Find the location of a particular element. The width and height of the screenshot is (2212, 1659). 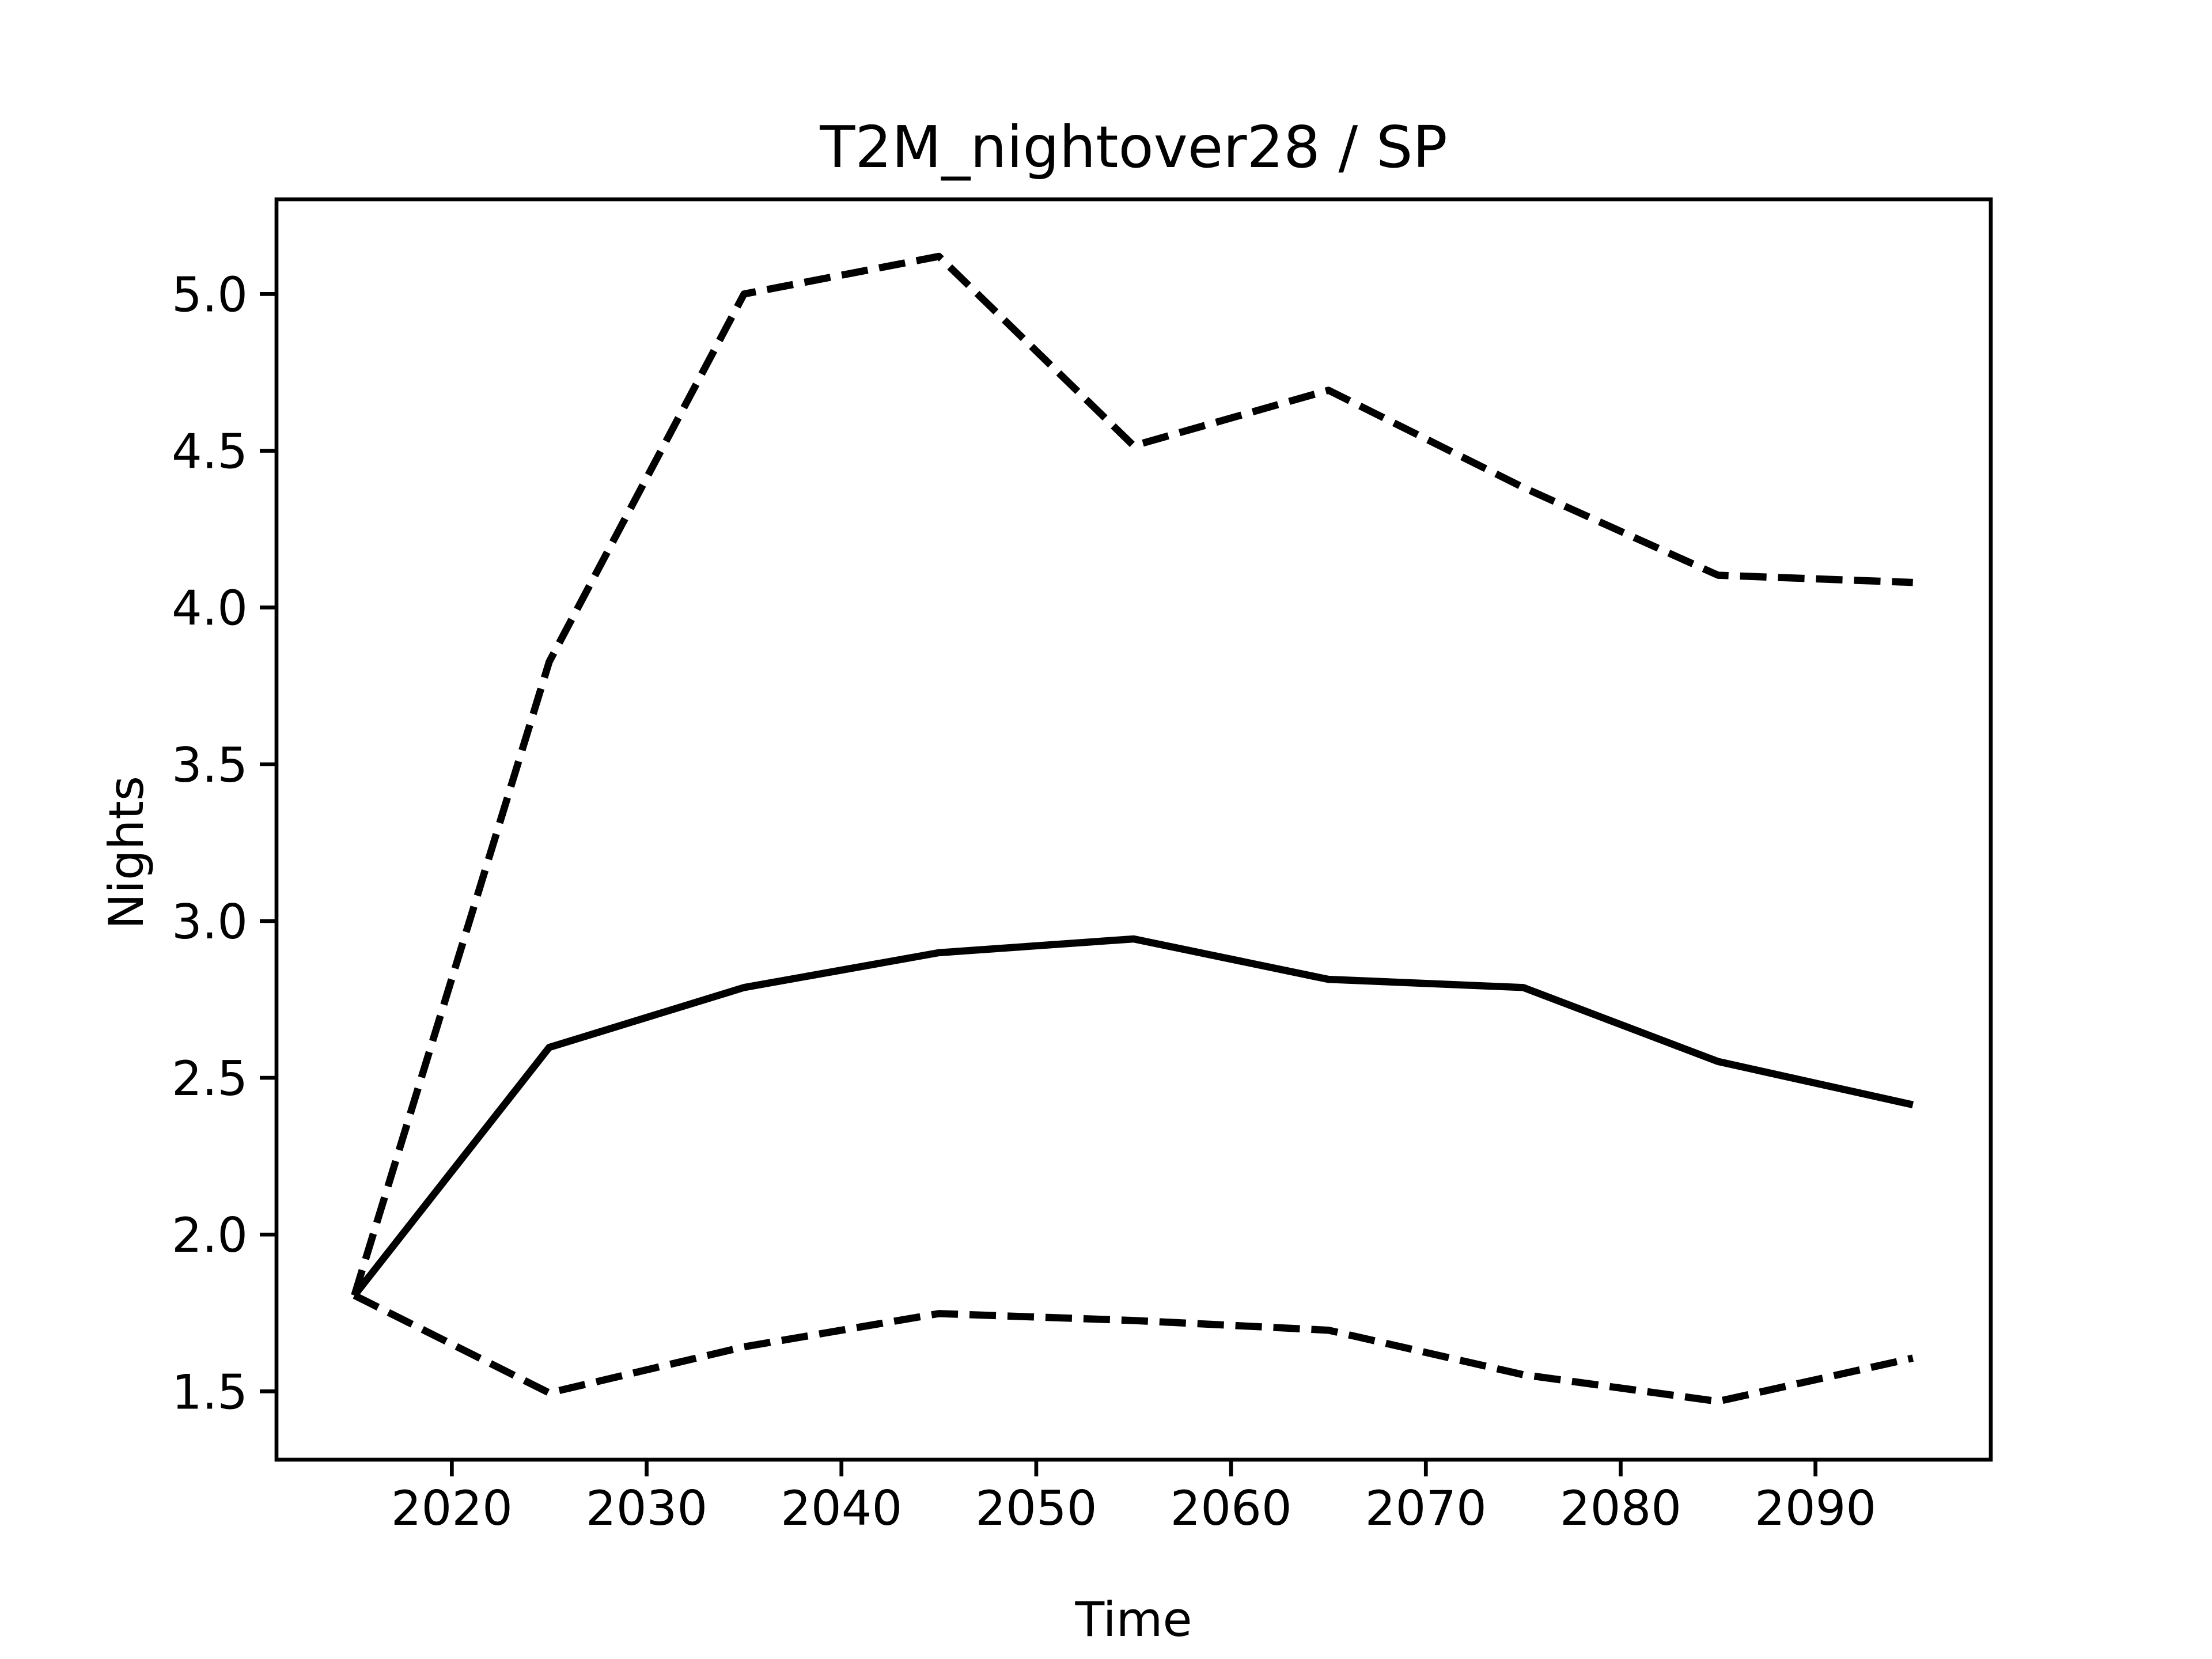

y-tick-label: 5.0 is located at coordinates (210, 295).